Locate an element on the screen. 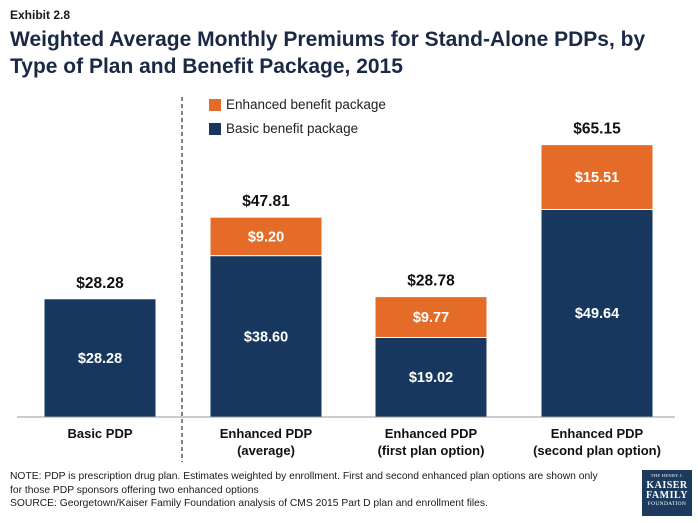 The height and width of the screenshot is (523, 698). total-label-0: $28.28 is located at coordinates (100, 283).